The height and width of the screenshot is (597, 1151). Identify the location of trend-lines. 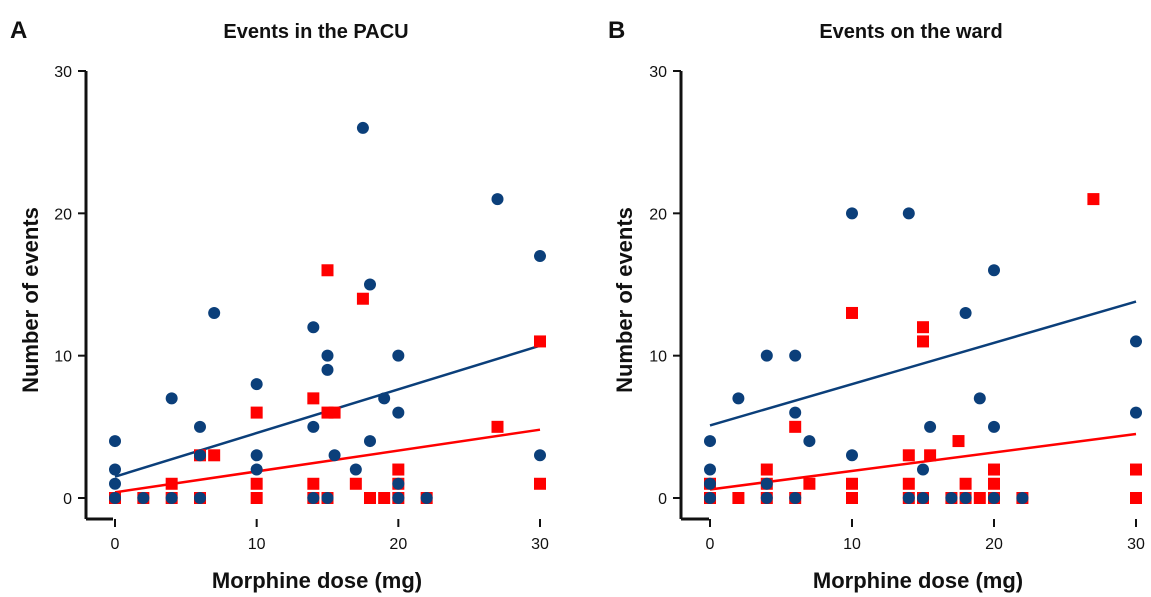
(923, 395).